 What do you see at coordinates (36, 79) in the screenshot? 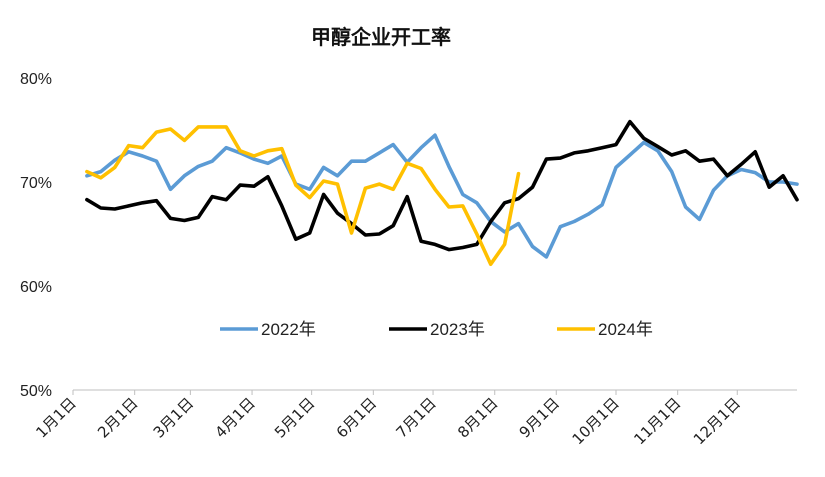
I see `y-tick-label: 80%` at bounding box center [36, 79].